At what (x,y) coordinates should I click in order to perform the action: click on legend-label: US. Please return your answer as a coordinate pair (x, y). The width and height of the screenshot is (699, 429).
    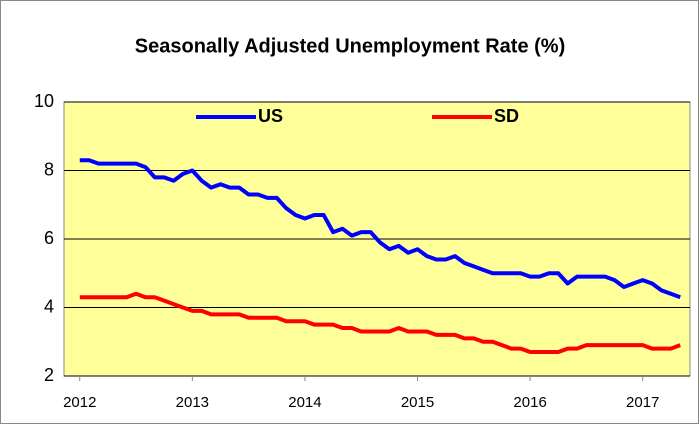
    Looking at the image, I should click on (270, 116).